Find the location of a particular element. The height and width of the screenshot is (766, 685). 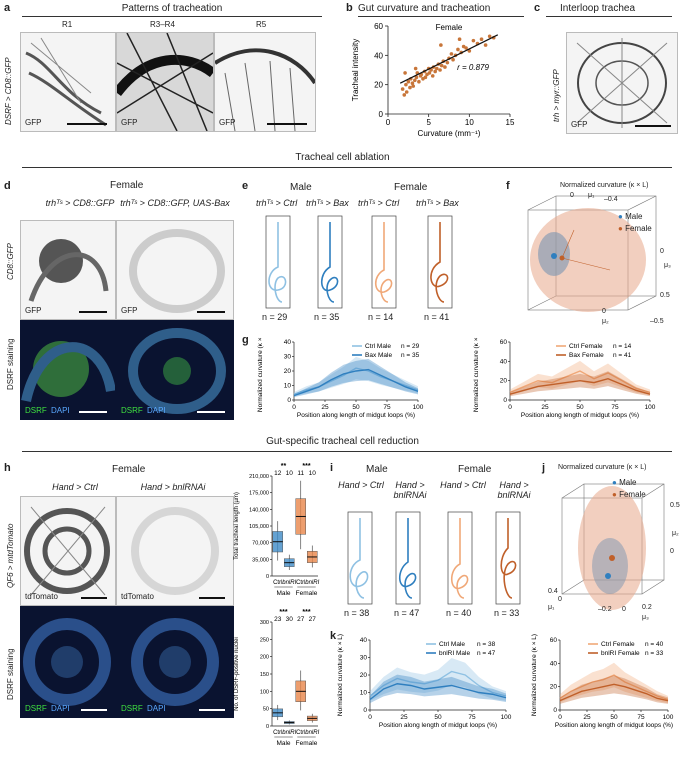

panel-f-tick5: 0 is located at coordinates (604, 311).